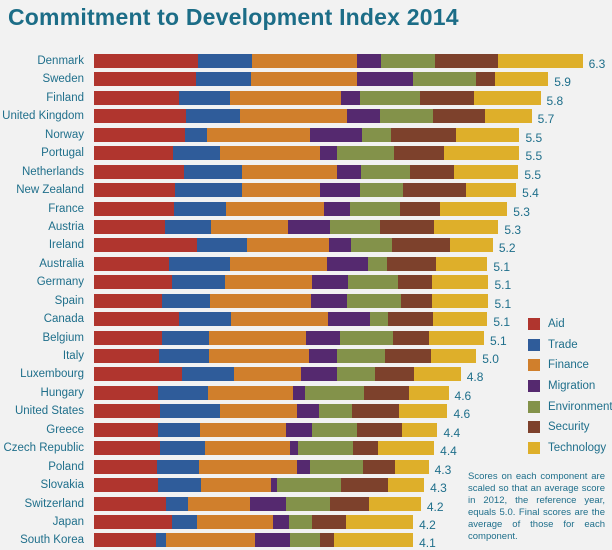 The width and height of the screenshot is (612, 550). What do you see at coordinates (562, 82) in the screenshot?
I see `score-label: 5.9` at bounding box center [562, 82].